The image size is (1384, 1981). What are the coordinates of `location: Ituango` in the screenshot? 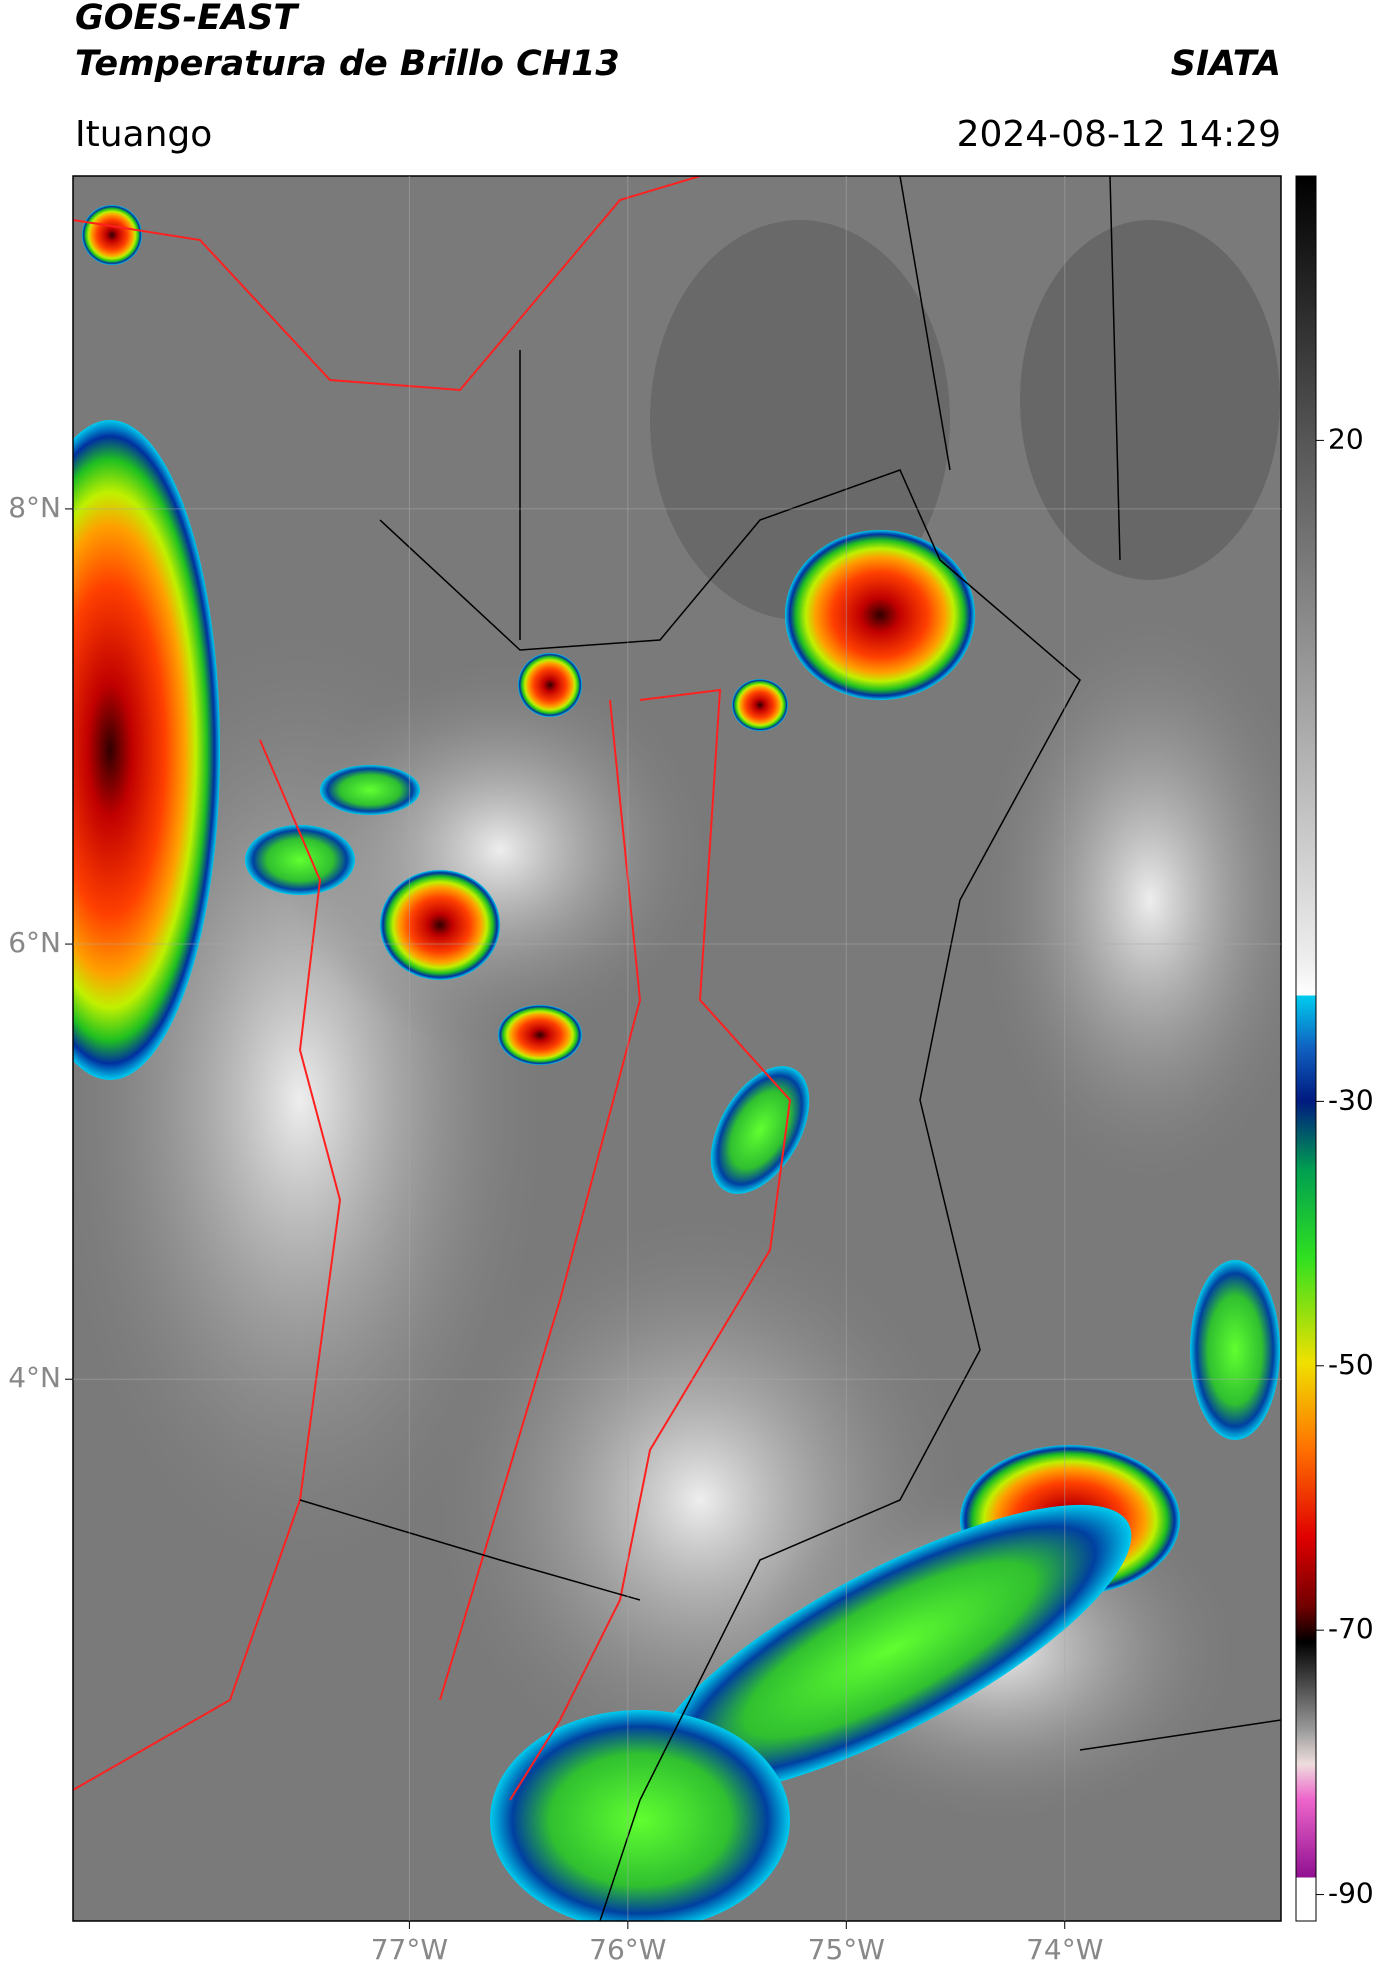 It's located at (143, 134).